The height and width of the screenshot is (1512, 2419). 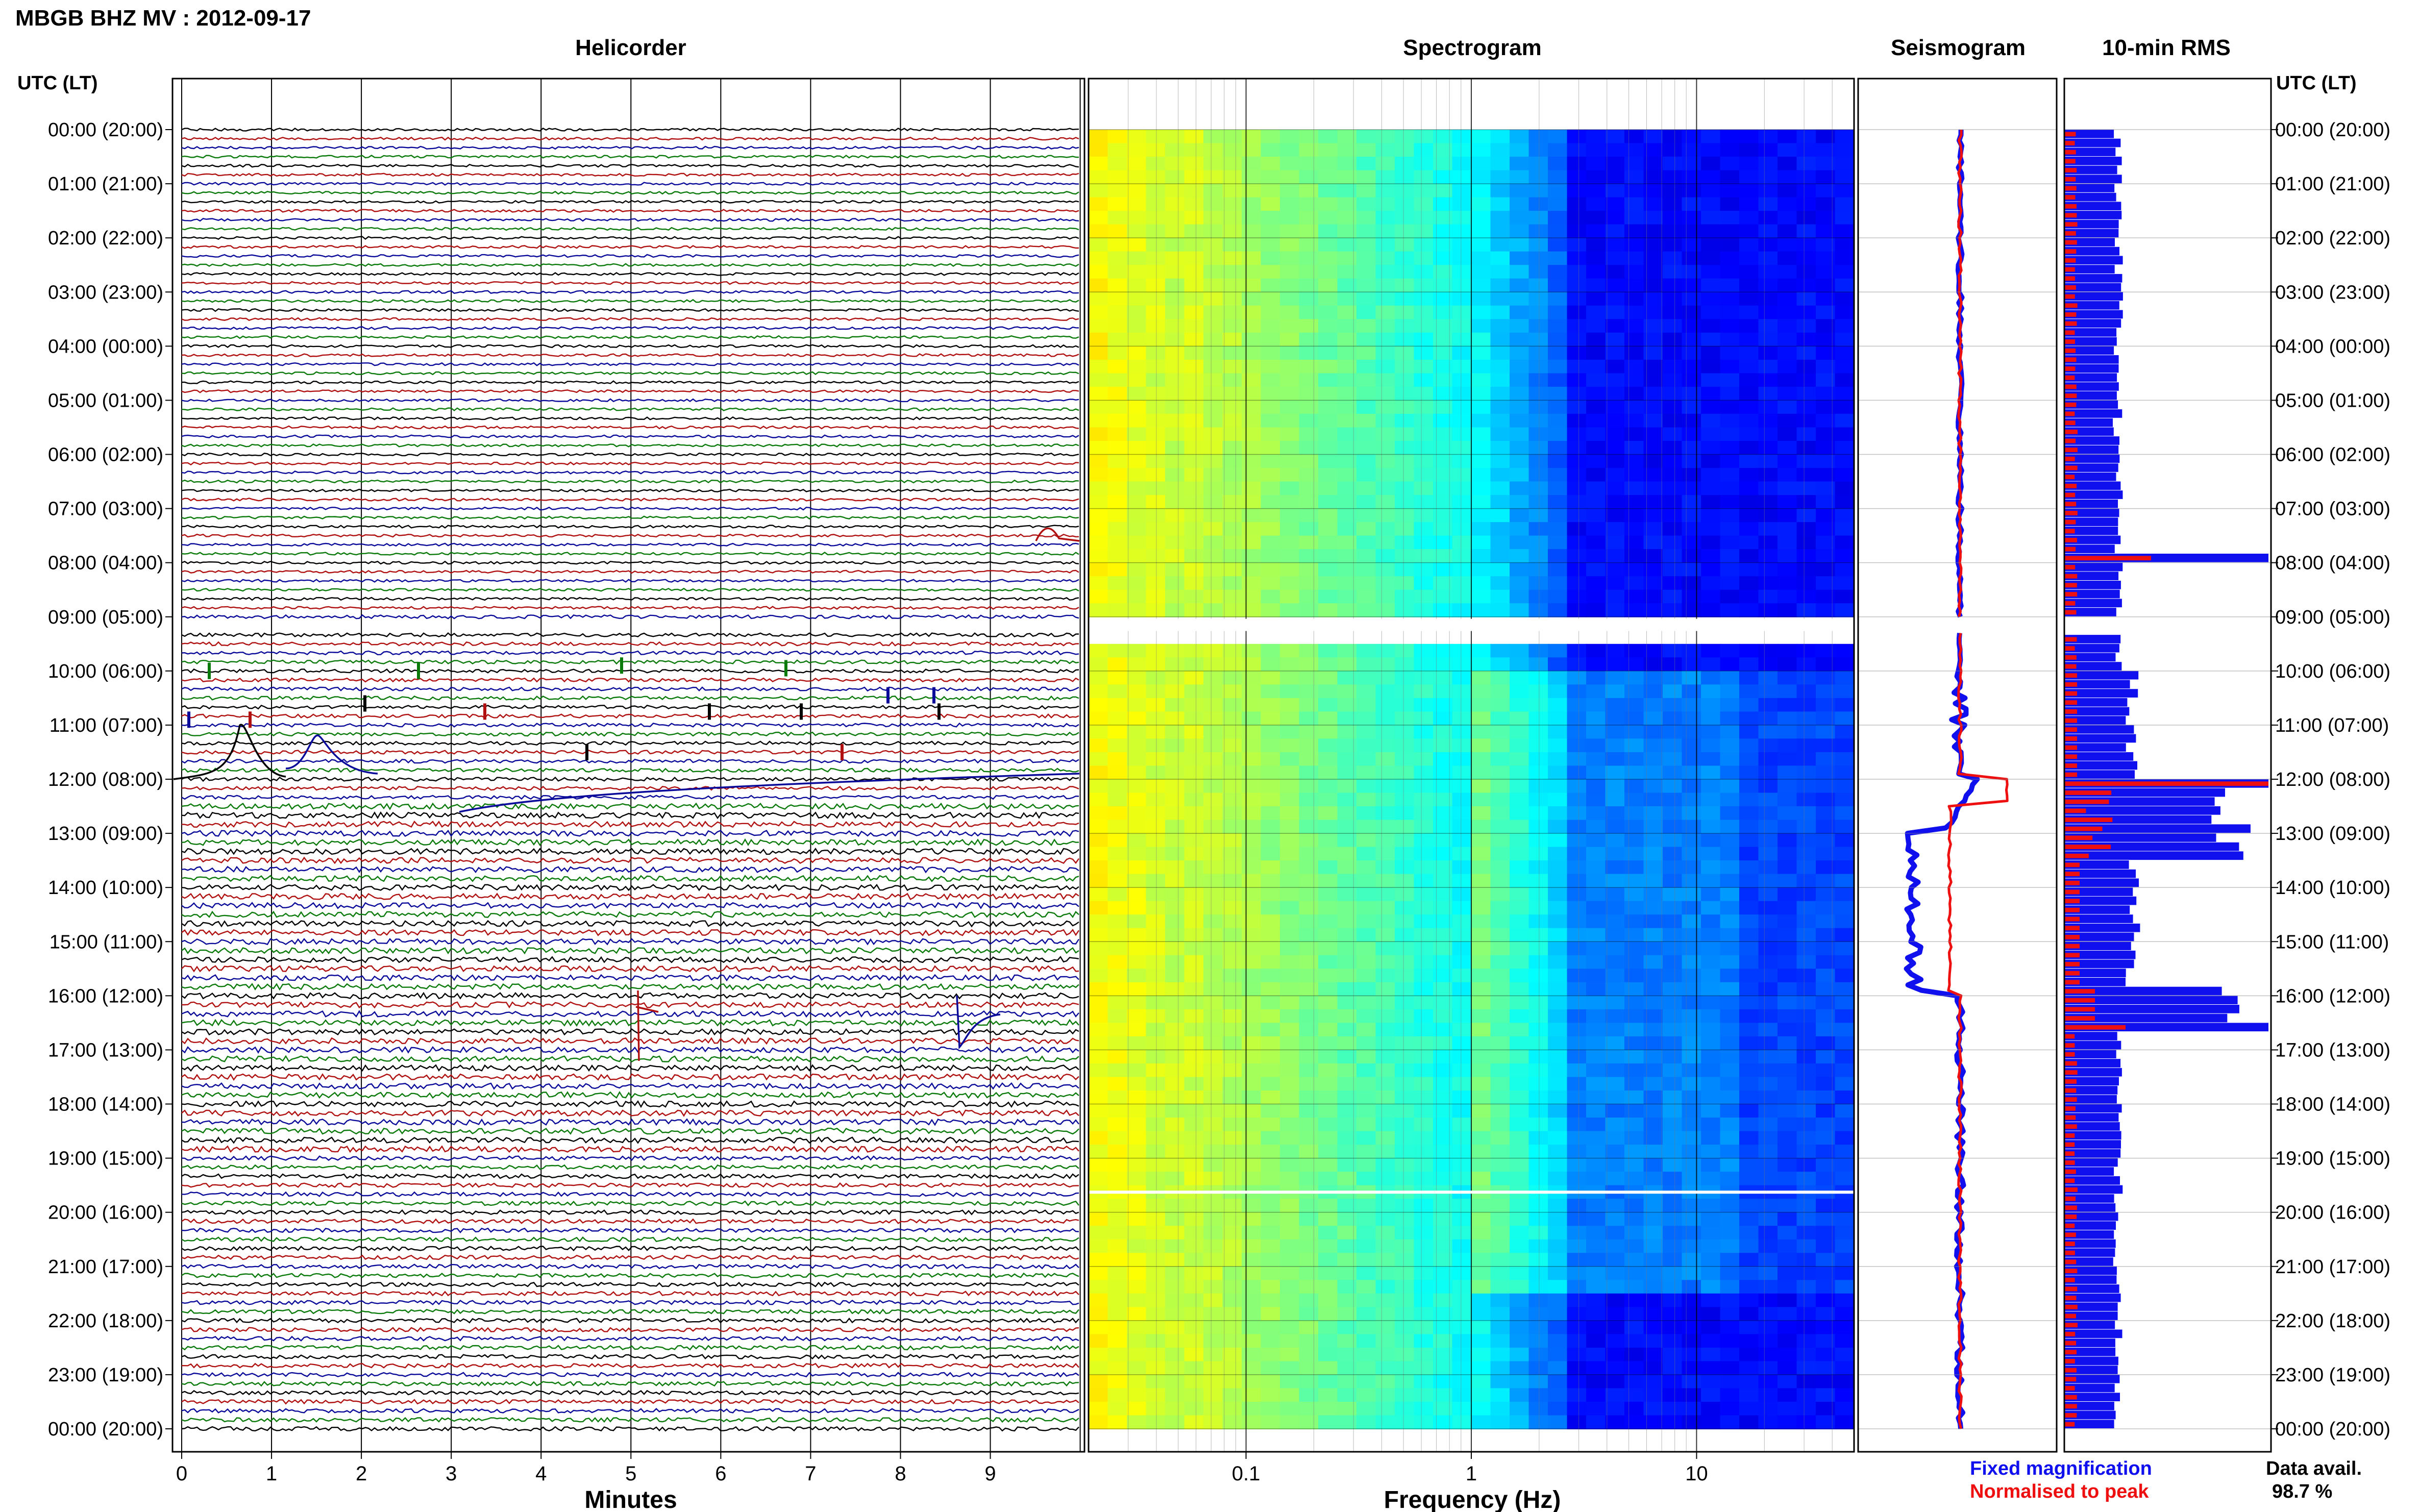 I want to click on hour-tick-label-left: 15:00 (11:00), so click(x=106, y=942).